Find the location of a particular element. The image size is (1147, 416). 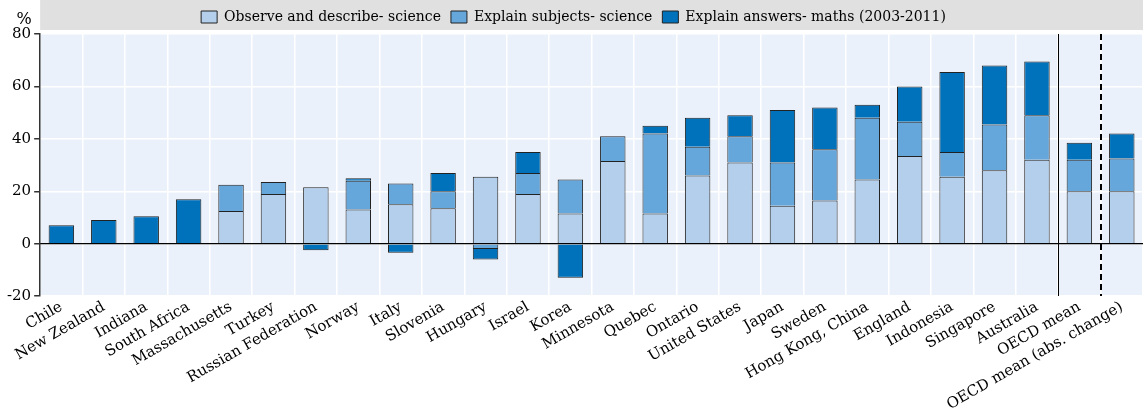

y-tick-label: -20 is located at coordinates (19, 294).